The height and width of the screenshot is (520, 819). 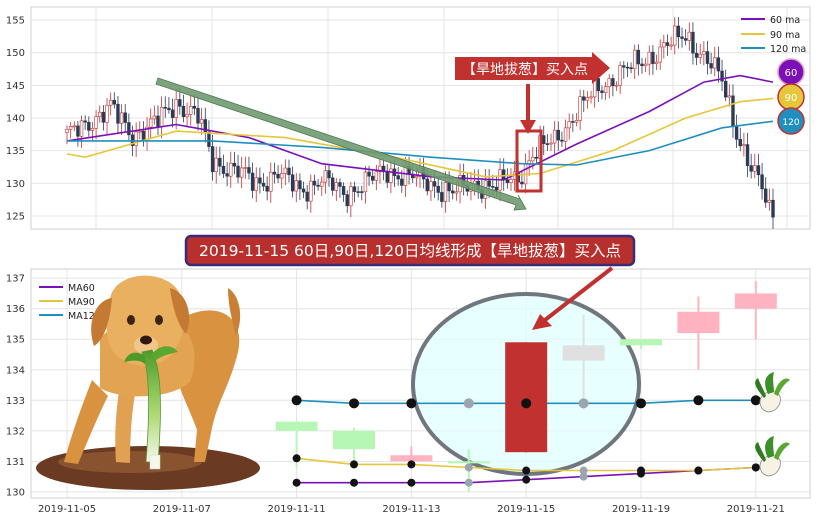 What do you see at coordinates (756, 509) in the screenshot?
I see `bottom-x-tick-label: 2019-11-21` at bounding box center [756, 509].